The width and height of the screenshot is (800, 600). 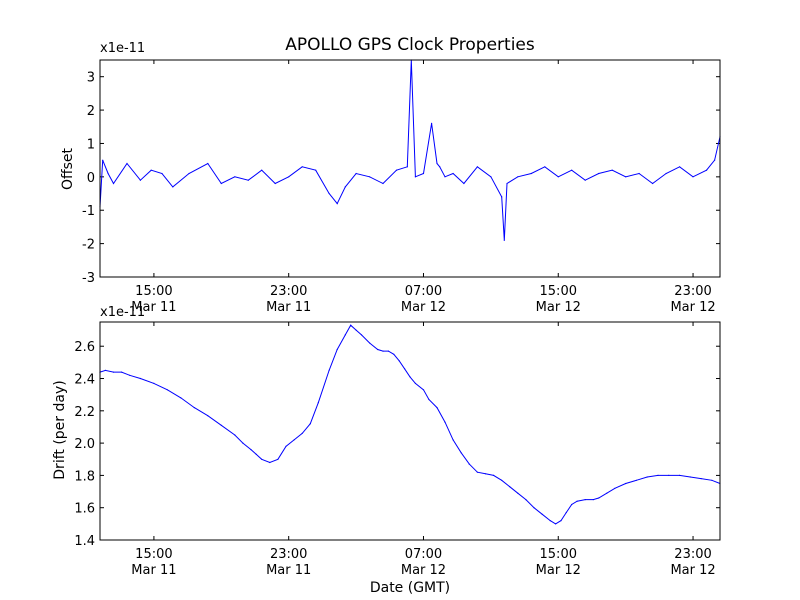 I want to click on drift-ytick-label: 2.2, so click(x=84, y=412).